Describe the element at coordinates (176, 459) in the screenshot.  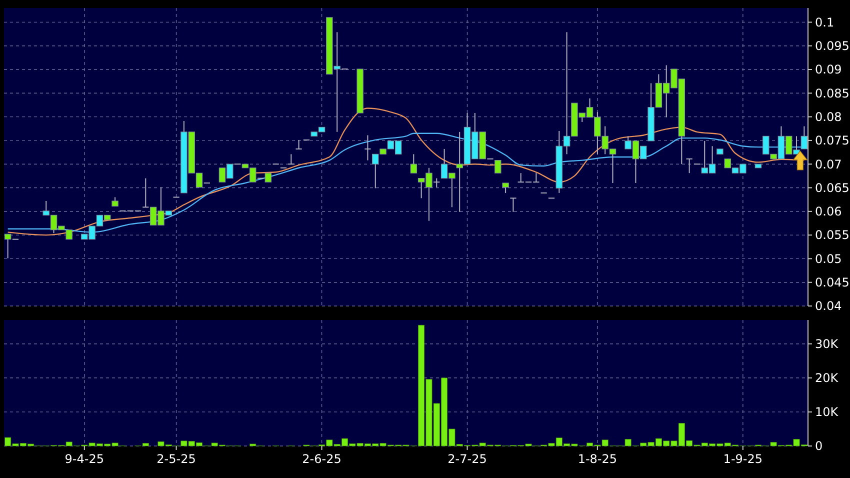
I see `x-tick-label: 2-5-25` at that location.